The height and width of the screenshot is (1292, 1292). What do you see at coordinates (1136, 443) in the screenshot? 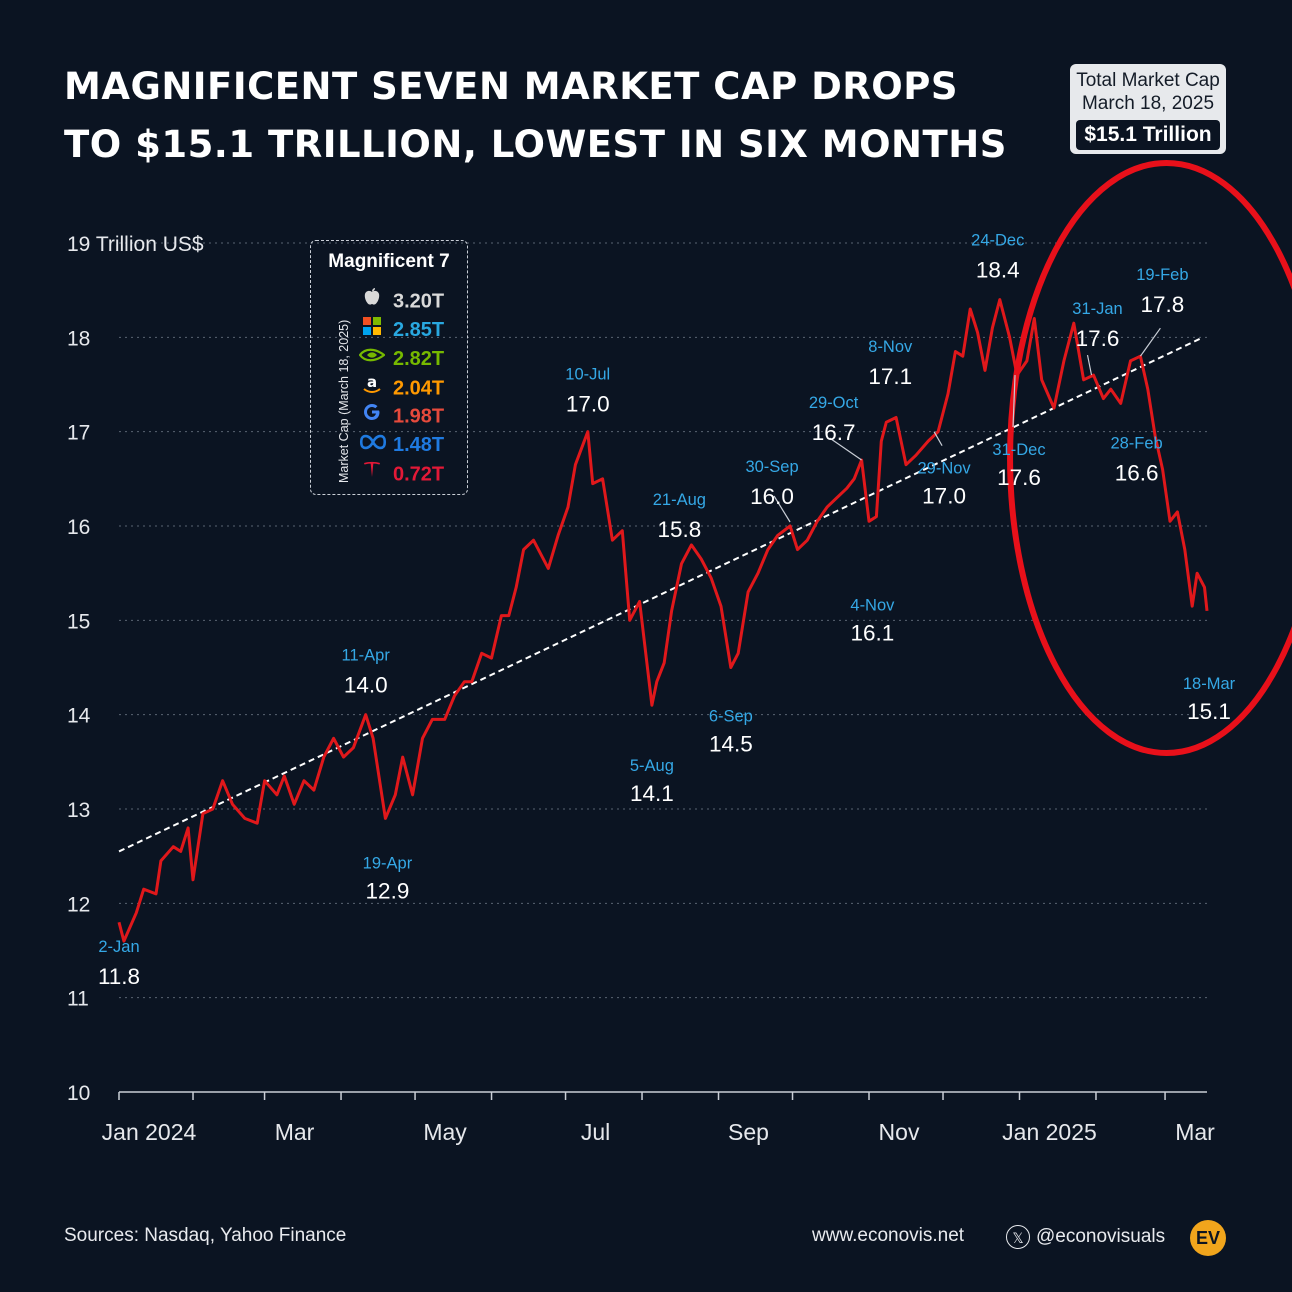
I see `annotation-date: 28-Feb` at bounding box center [1136, 443].